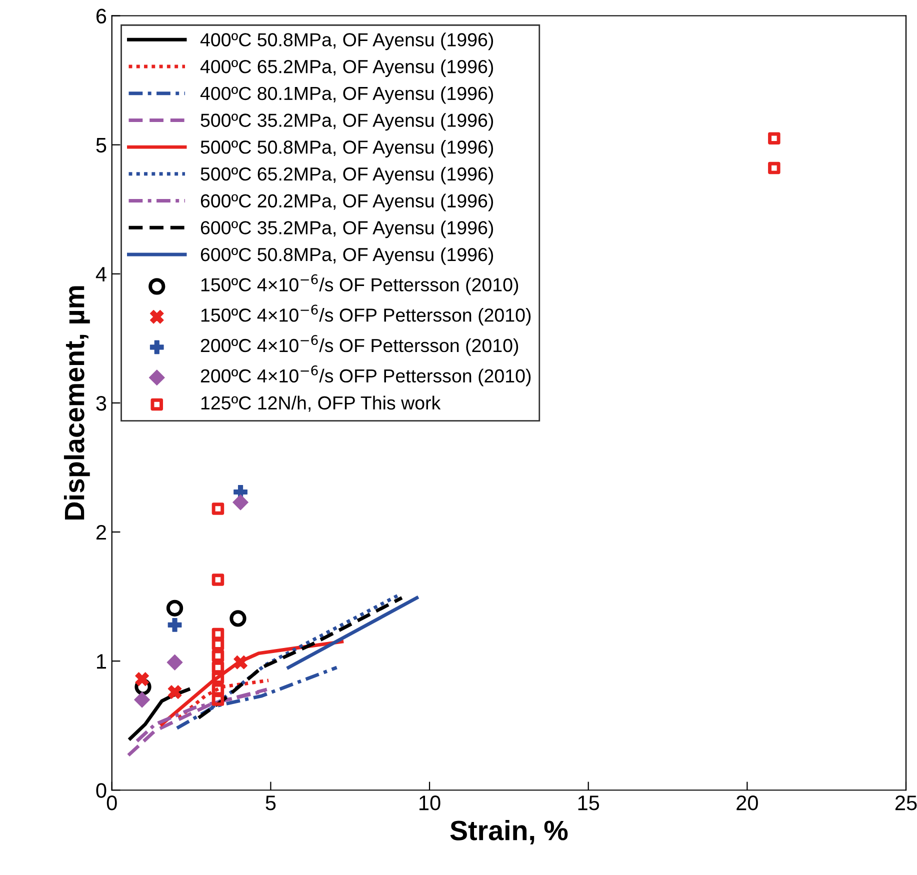 The image size is (917, 875). I want to click on legend-label: 600ºC 50.8MPa, OF Ayensu (1996), so click(347, 256).